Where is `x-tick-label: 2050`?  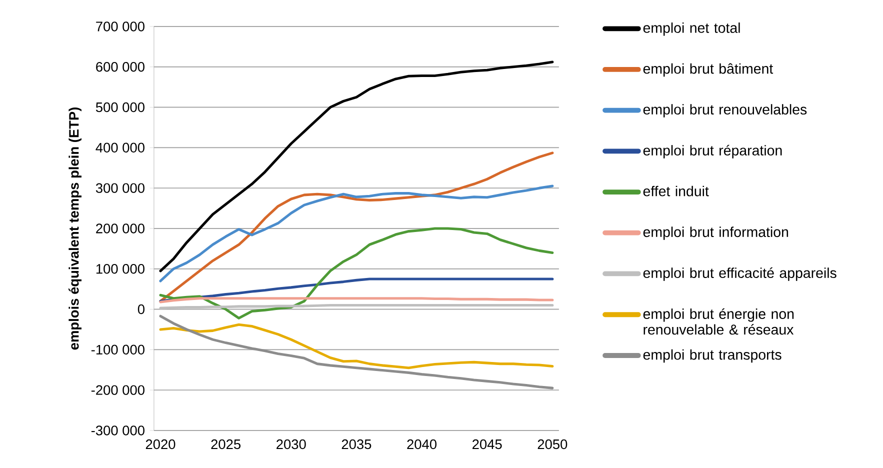
x-tick-label: 2050 is located at coordinates (553, 445).